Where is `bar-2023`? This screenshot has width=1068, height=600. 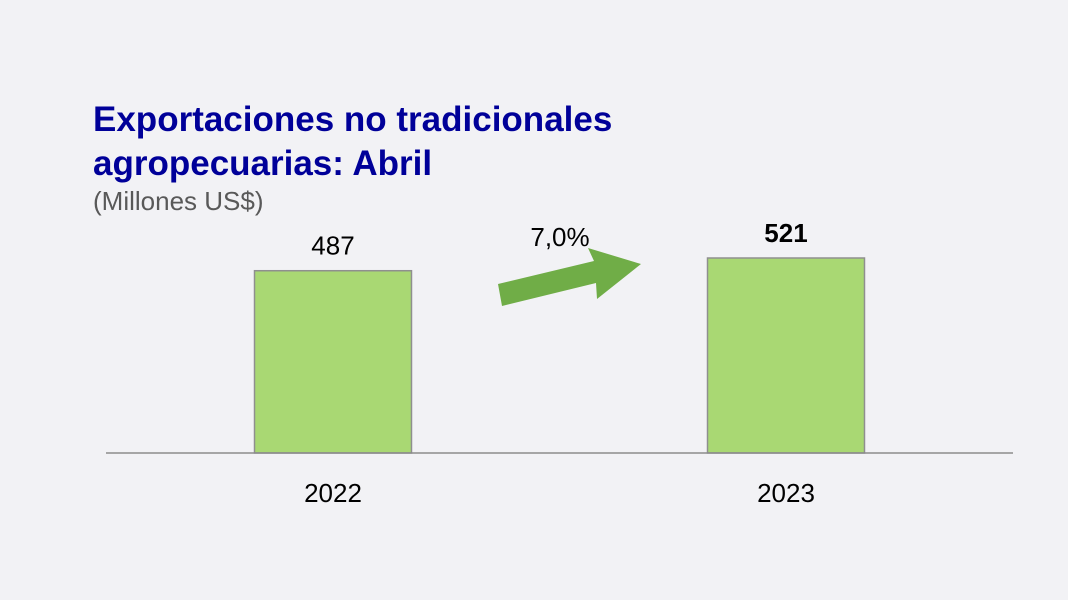 bar-2023 is located at coordinates (786, 355).